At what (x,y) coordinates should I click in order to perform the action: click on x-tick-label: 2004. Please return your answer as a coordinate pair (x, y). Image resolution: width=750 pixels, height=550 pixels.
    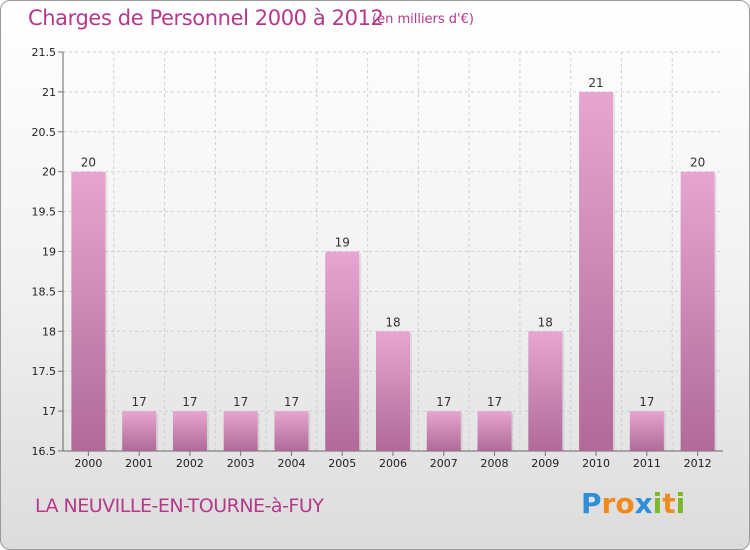
    Looking at the image, I should click on (291, 463).